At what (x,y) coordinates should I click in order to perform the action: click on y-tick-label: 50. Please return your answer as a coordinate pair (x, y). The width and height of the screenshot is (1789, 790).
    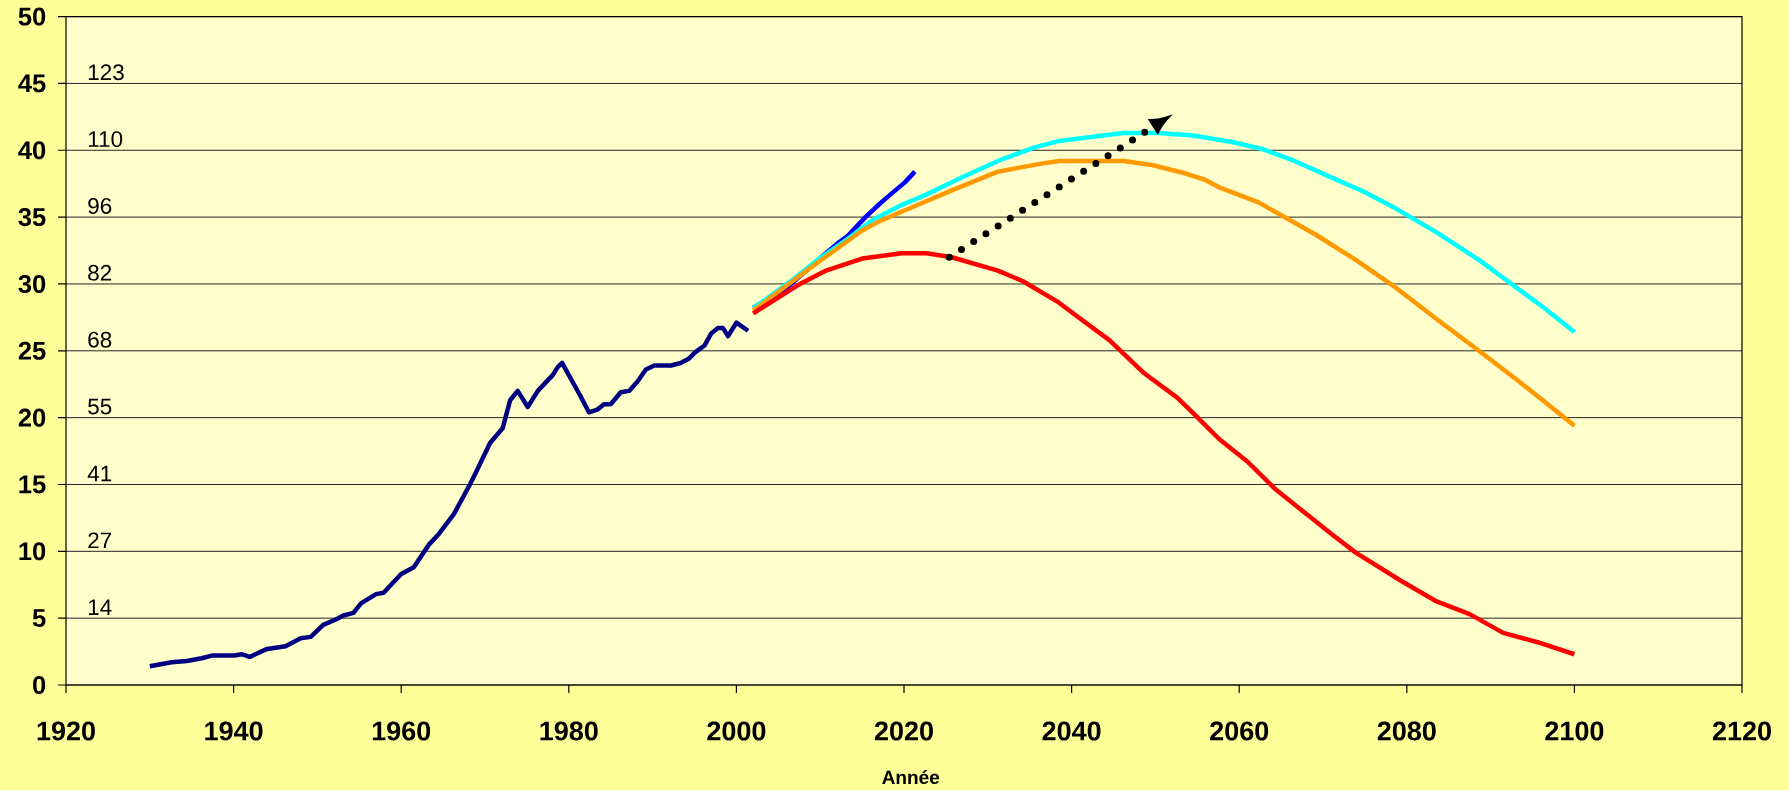
    Looking at the image, I should click on (32, 16).